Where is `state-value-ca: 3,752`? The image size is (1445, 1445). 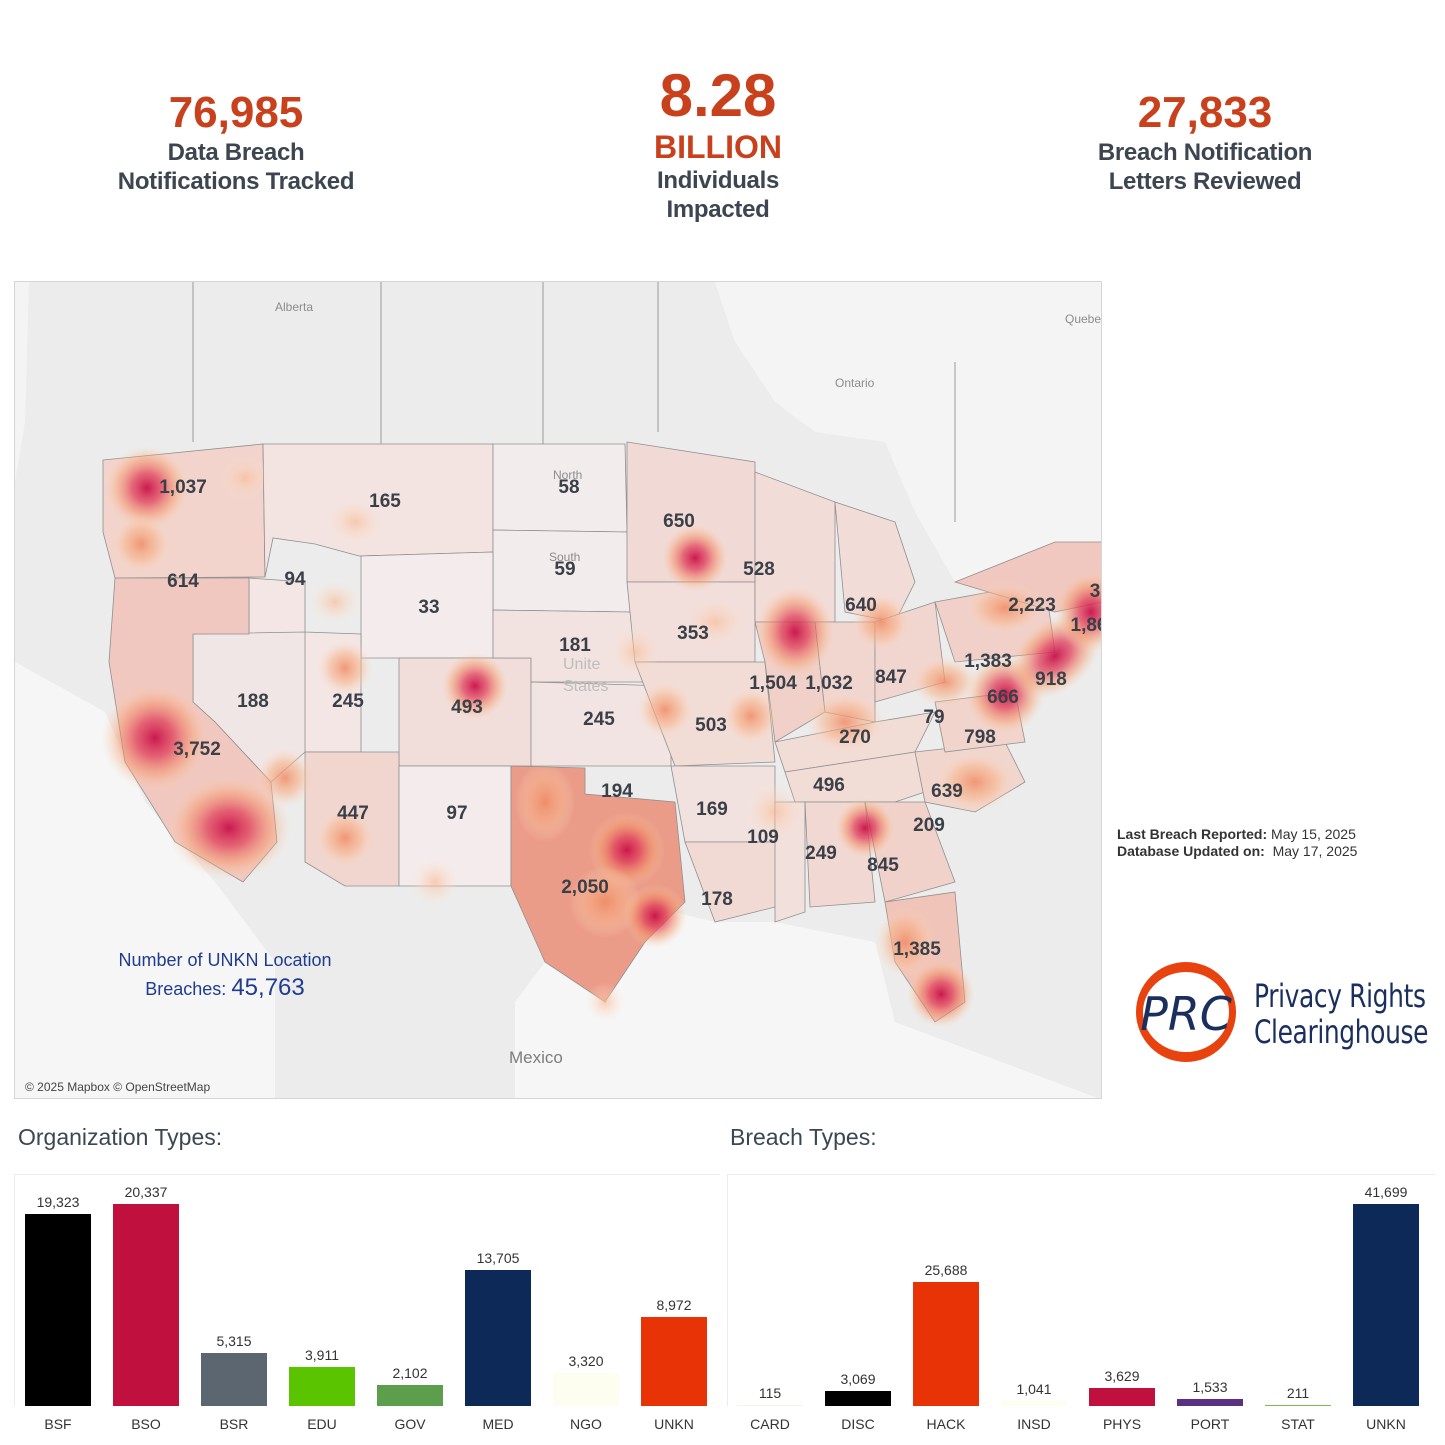
state-value-ca: 3,752 is located at coordinates (197, 749).